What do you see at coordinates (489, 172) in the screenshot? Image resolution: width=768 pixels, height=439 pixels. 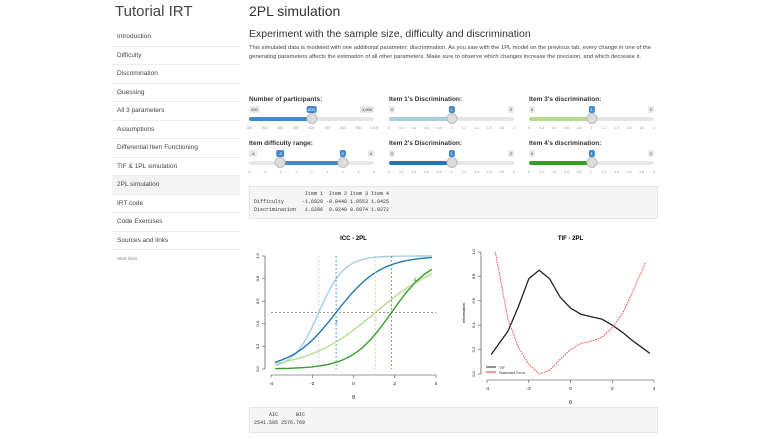 I see `slider-tick-label: 1.6` at bounding box center [489, 172].